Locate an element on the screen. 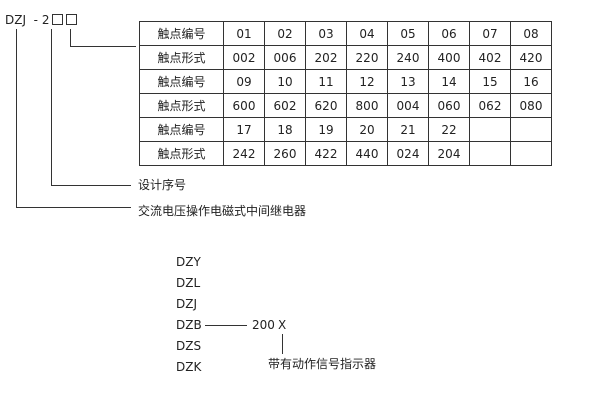 The height and width of the screenshot is (400, 600). table-cell: 202 is located at coordinates (326, 57).